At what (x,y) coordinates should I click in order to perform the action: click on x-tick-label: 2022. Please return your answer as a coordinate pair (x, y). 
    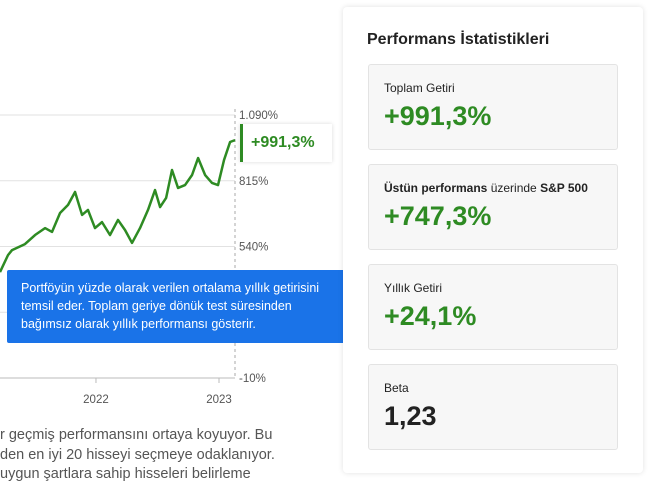
    Looking at the image, I should click on (96, 400).